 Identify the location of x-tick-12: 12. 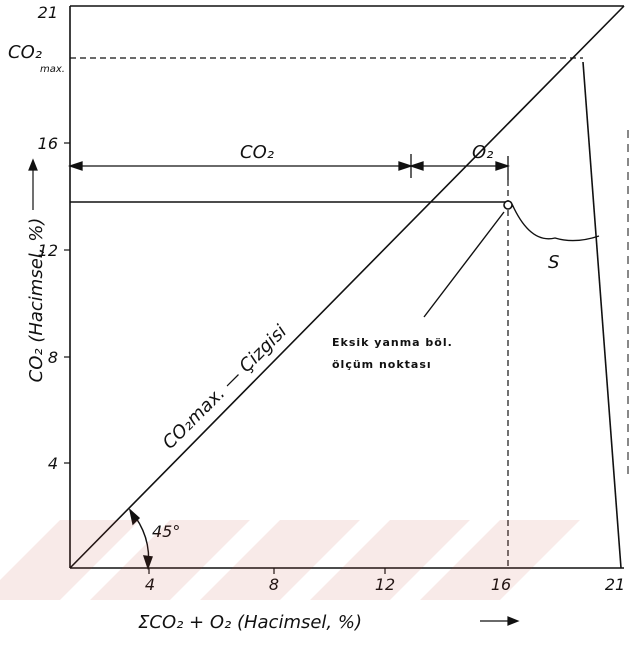
(385, 584).